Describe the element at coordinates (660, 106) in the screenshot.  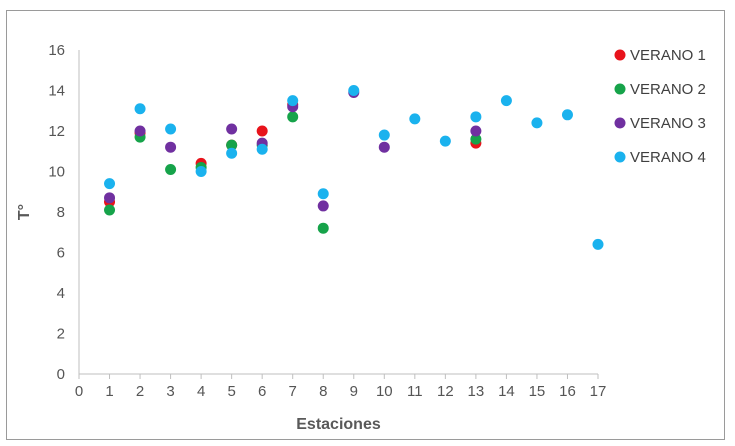
I see `legend: VERANO 1 VERANO 2 VERANO 3 VERANO 4` at that location.